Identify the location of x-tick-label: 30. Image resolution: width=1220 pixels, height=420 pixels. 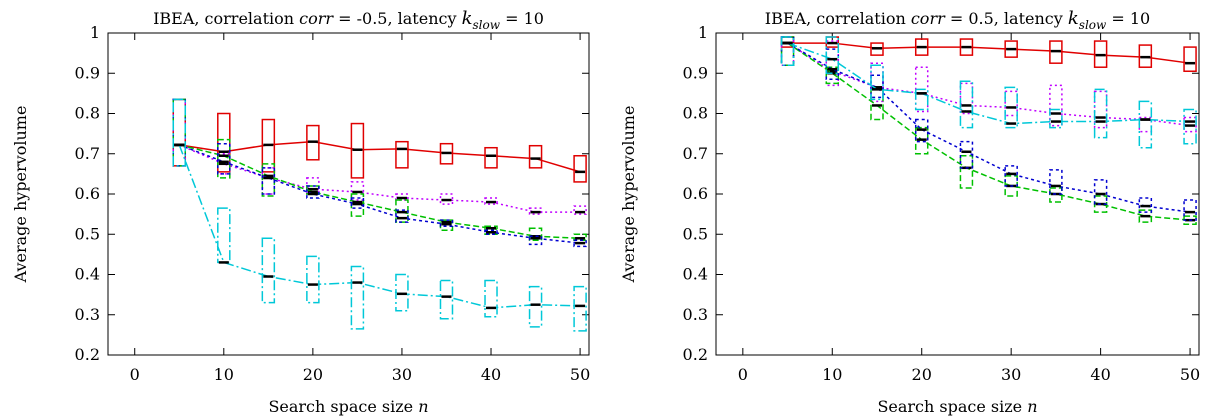
(402, 374).